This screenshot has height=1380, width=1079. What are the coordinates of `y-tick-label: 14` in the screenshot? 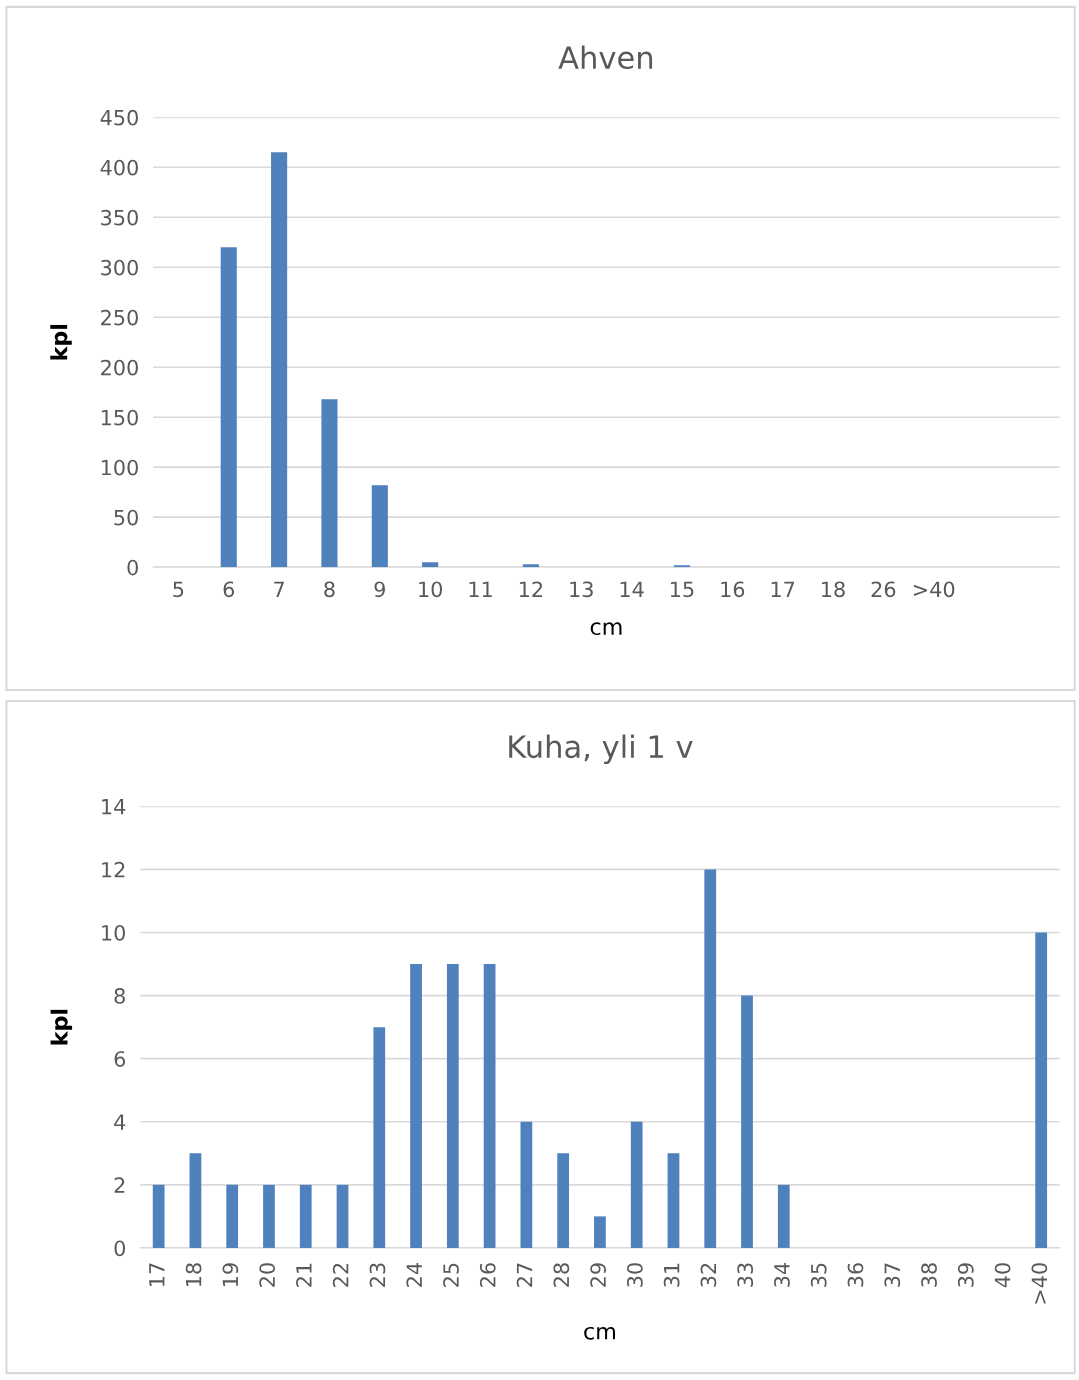 It's located at (114, 807).